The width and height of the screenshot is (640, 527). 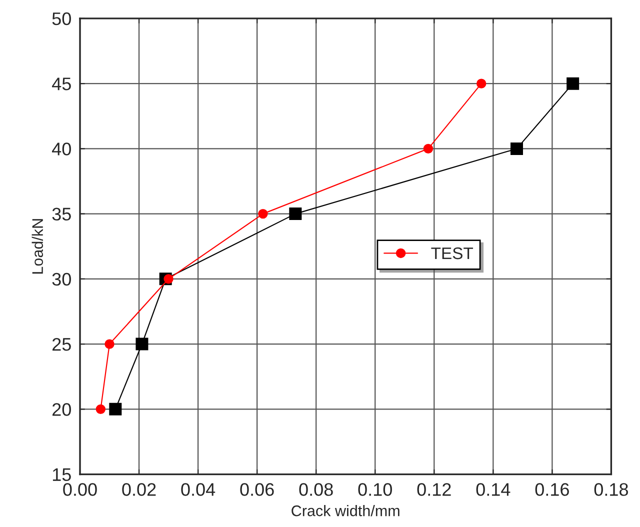 I want to click on y-tick-label: 15, so click(x=61, y=475).